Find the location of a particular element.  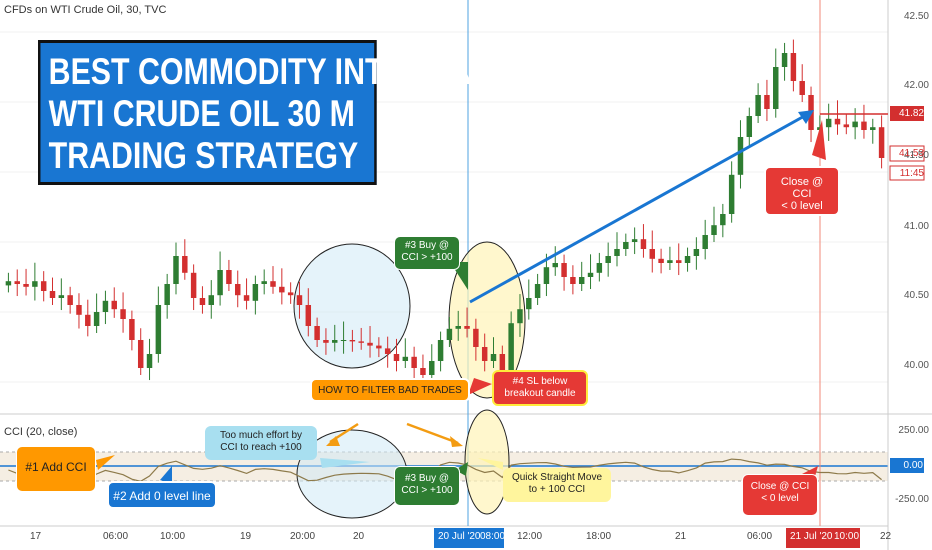

cci-tick-upper: 250.00 is located at coordinates (913, 430).